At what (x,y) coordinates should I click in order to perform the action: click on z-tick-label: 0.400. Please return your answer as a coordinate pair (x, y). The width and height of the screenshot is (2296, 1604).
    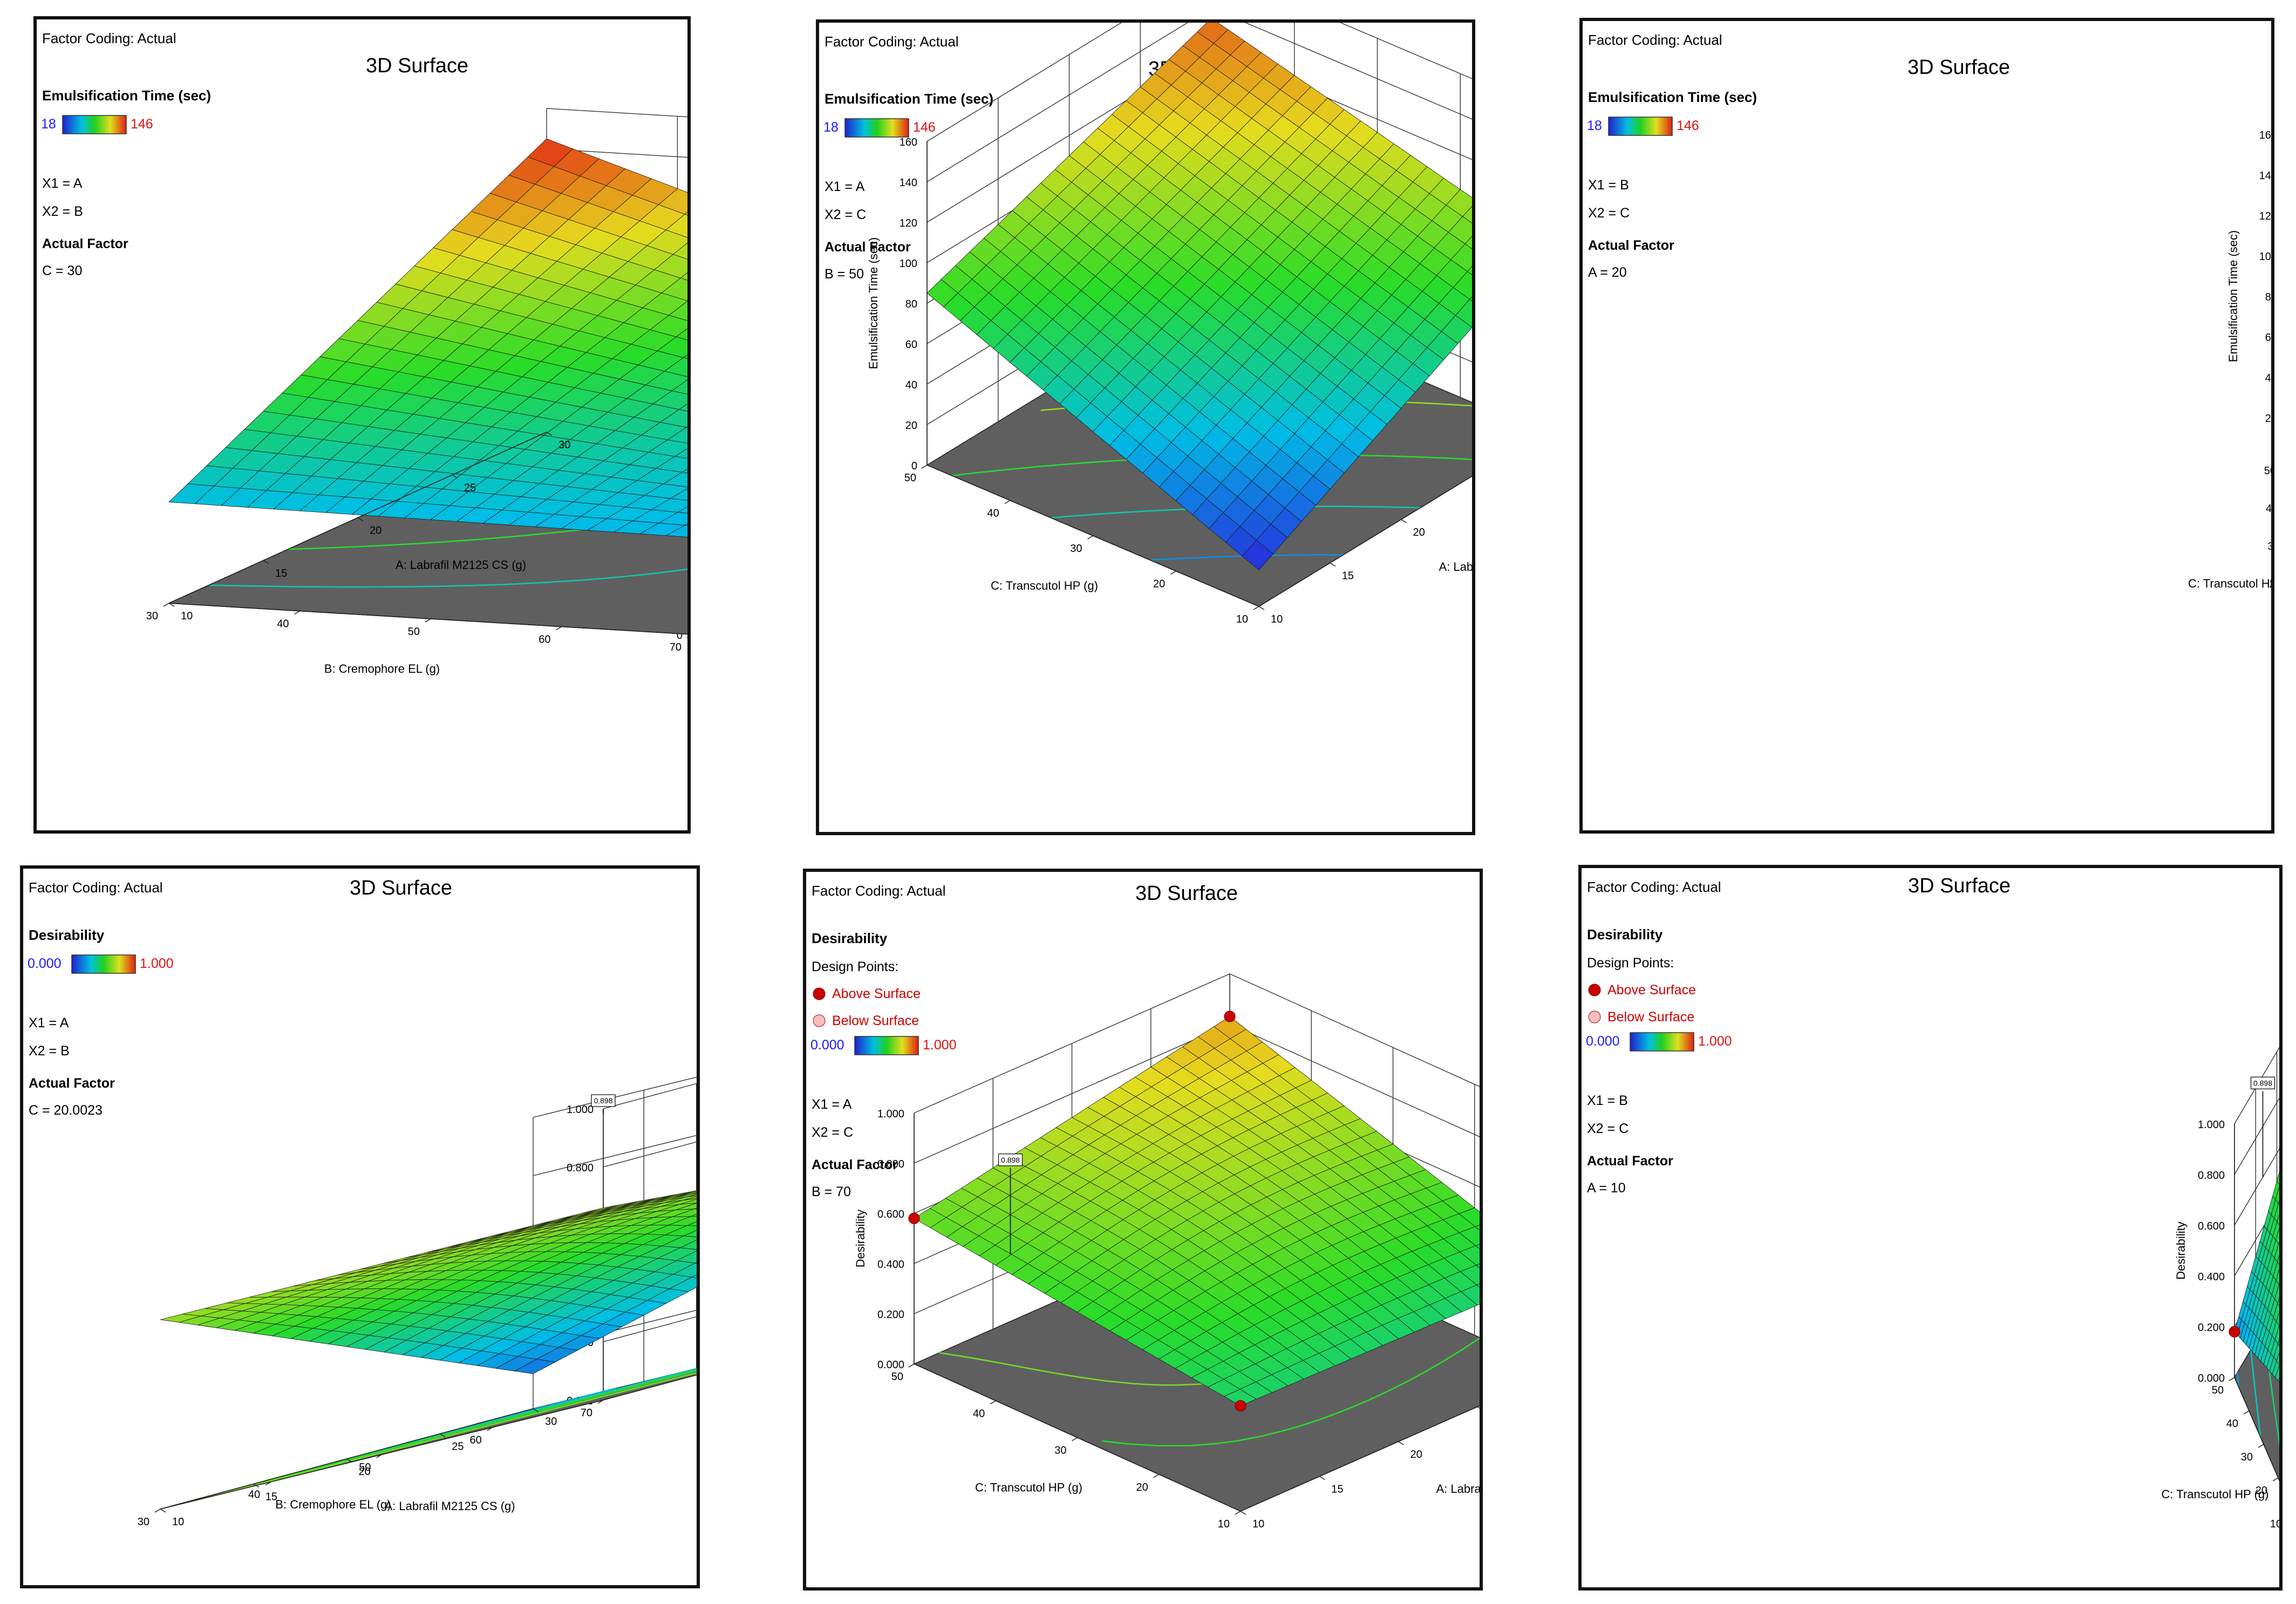
    Looking at the image, I should click on (2211, 1277).